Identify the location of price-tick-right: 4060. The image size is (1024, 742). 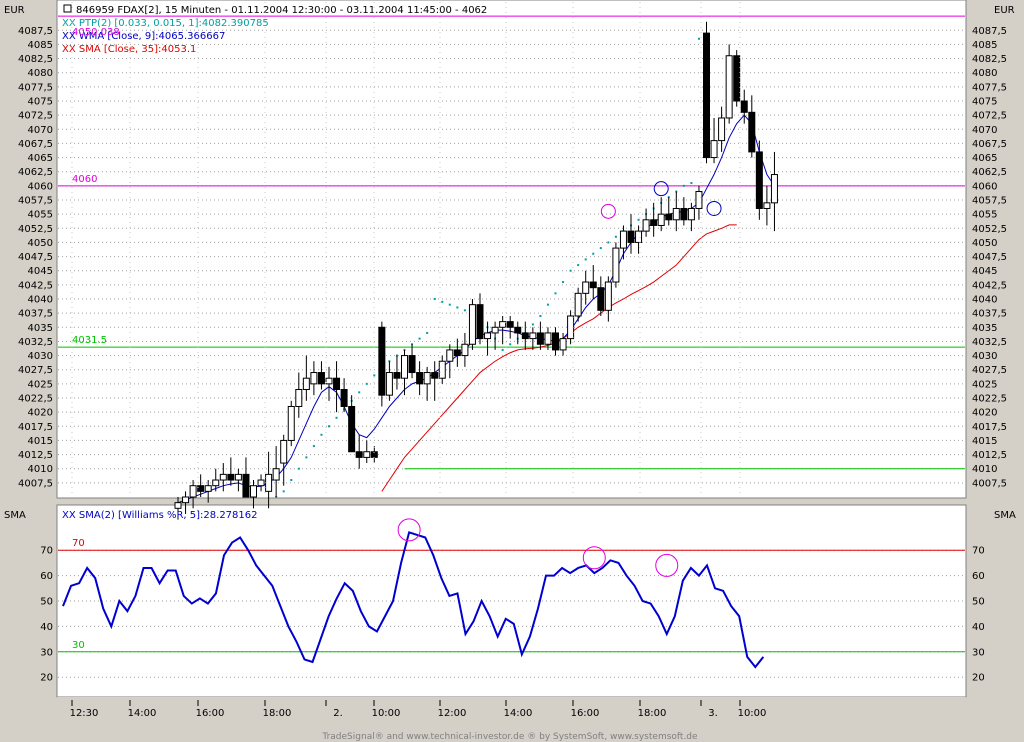
(984, 186).